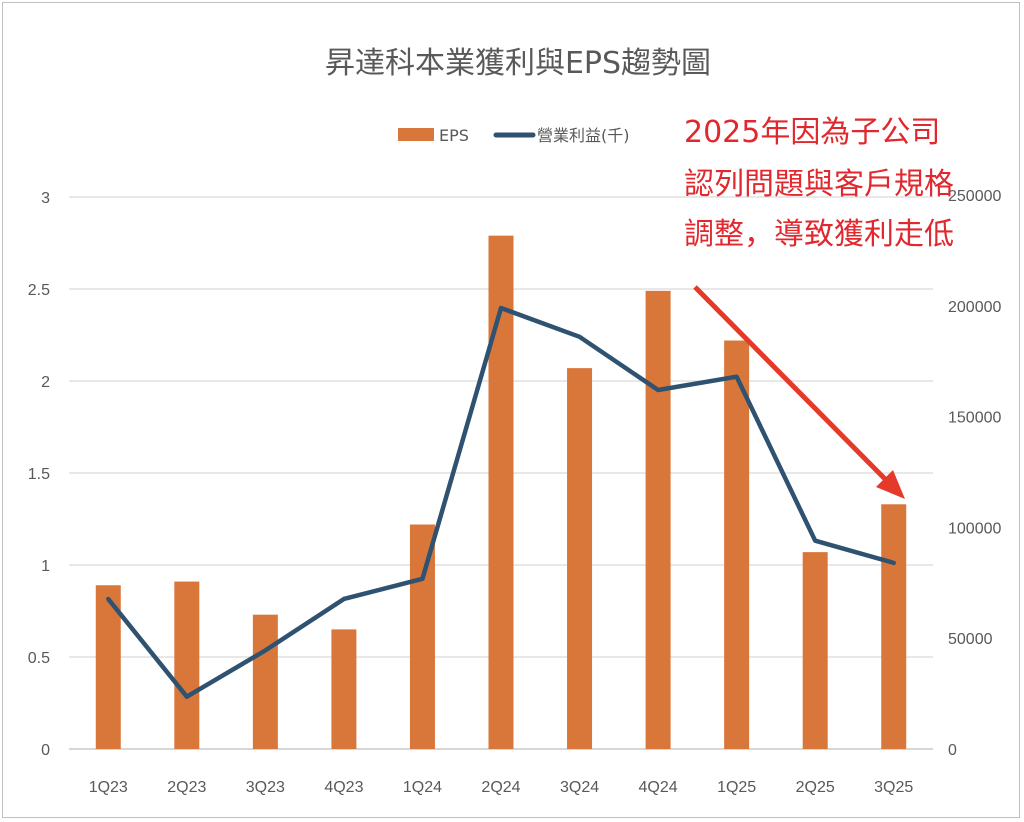 The height and width of the screenshot is (822, 1024). Describe the element at coordinates (819, 234) in the screenshot. I see `annotation-line-3: 調整，導致獲利走低` at that location.